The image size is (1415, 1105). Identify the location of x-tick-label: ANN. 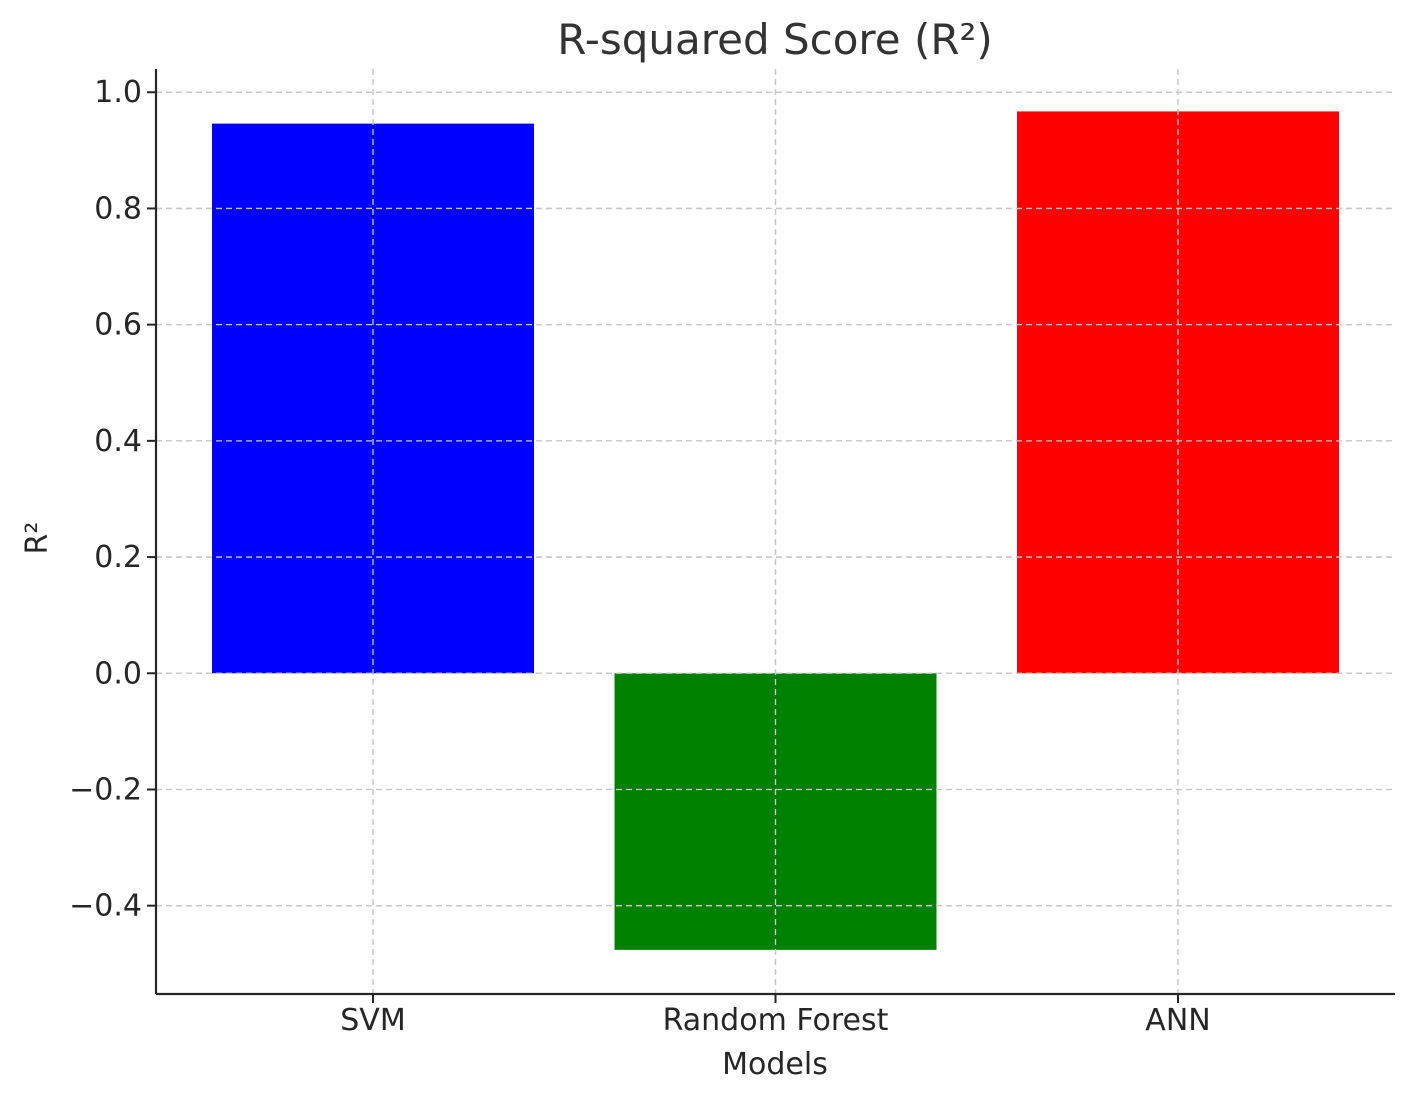
(1177, 1020).